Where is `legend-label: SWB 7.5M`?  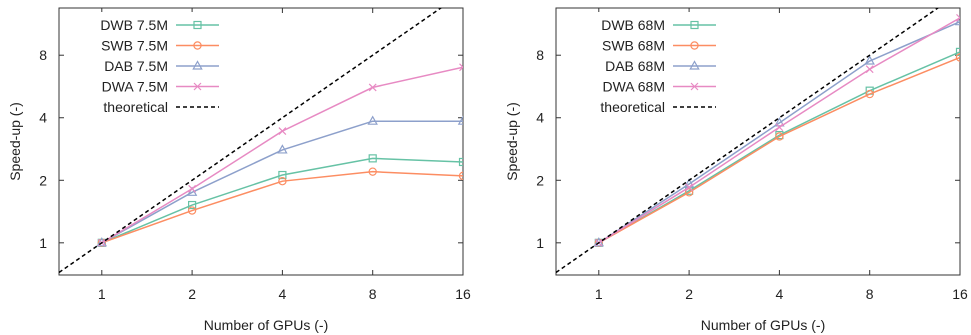
legend-label: SWB 7.5M is located at coordinates (134, 46).